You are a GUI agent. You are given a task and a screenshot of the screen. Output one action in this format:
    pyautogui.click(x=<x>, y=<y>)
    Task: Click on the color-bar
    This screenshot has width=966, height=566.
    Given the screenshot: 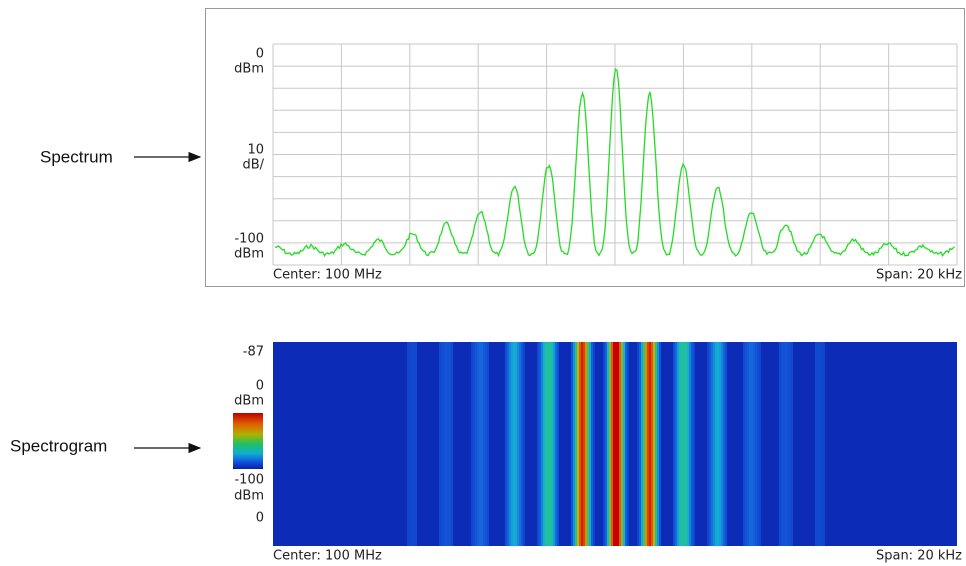 What is the action you would take?
    pyautogui.click(x=248, y=441)
    